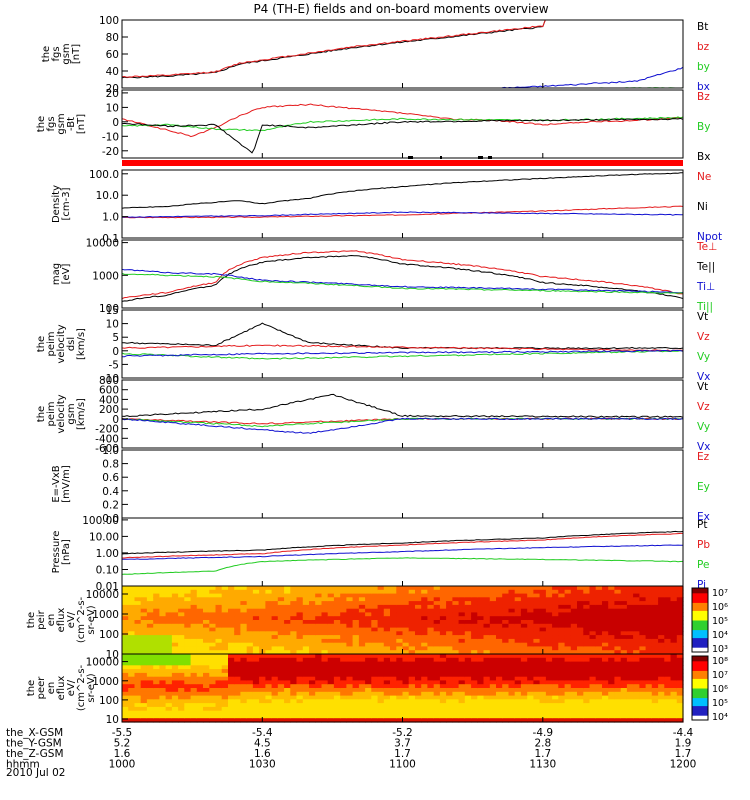 This screenshot has width=750, height=800. I want to click on y-axis-label-line: peir, so click(41, 619).